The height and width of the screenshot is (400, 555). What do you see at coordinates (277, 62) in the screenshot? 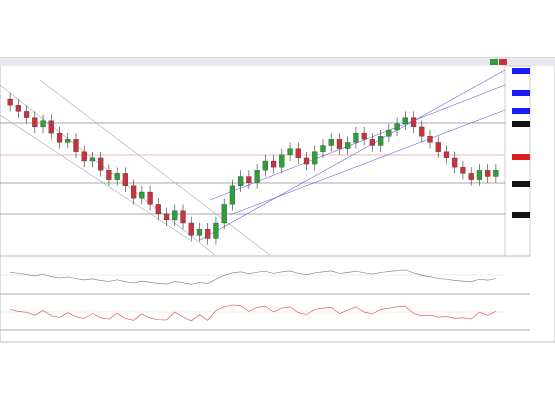
I see `toolbar` at bounding box center [277, 62].